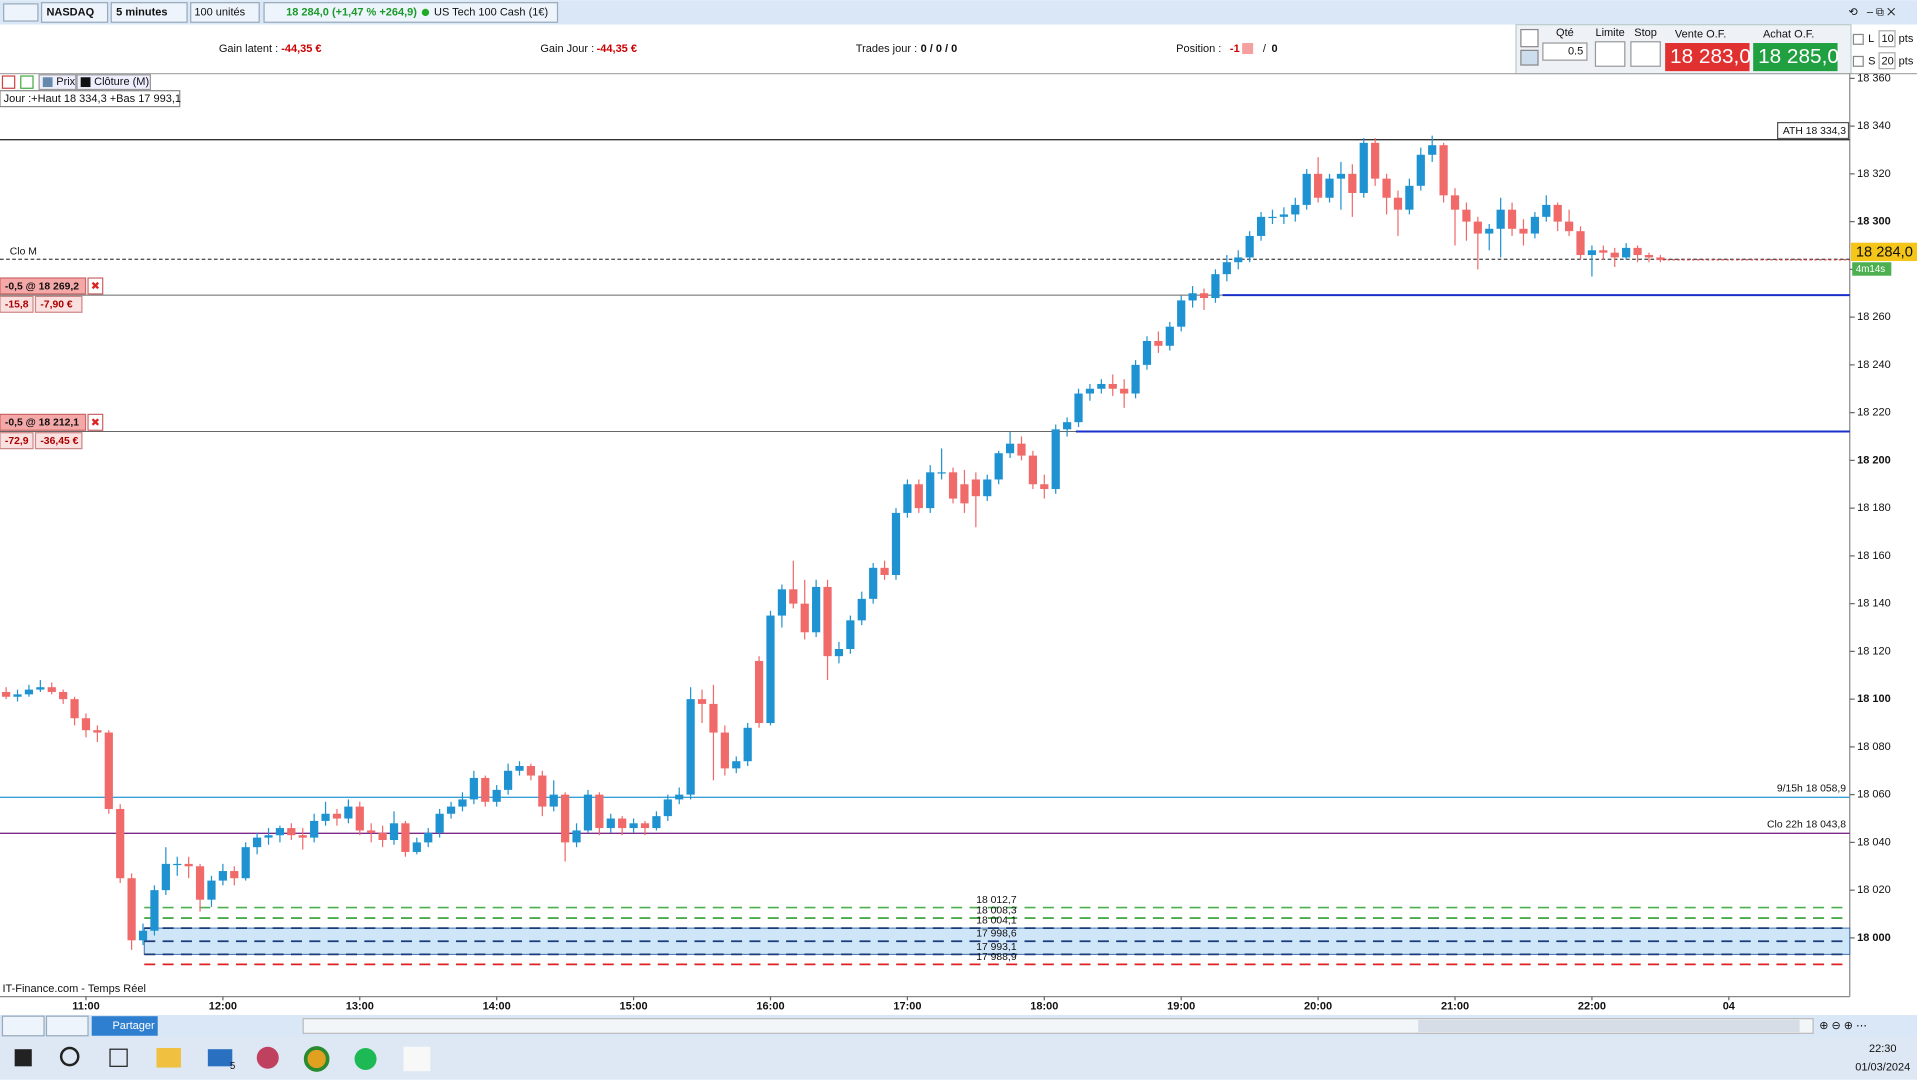 This screenshot has width=1917, height=1080. Describe the element at coordinates (1265, 49) in the screenshot. I see `sep: /` at that location.